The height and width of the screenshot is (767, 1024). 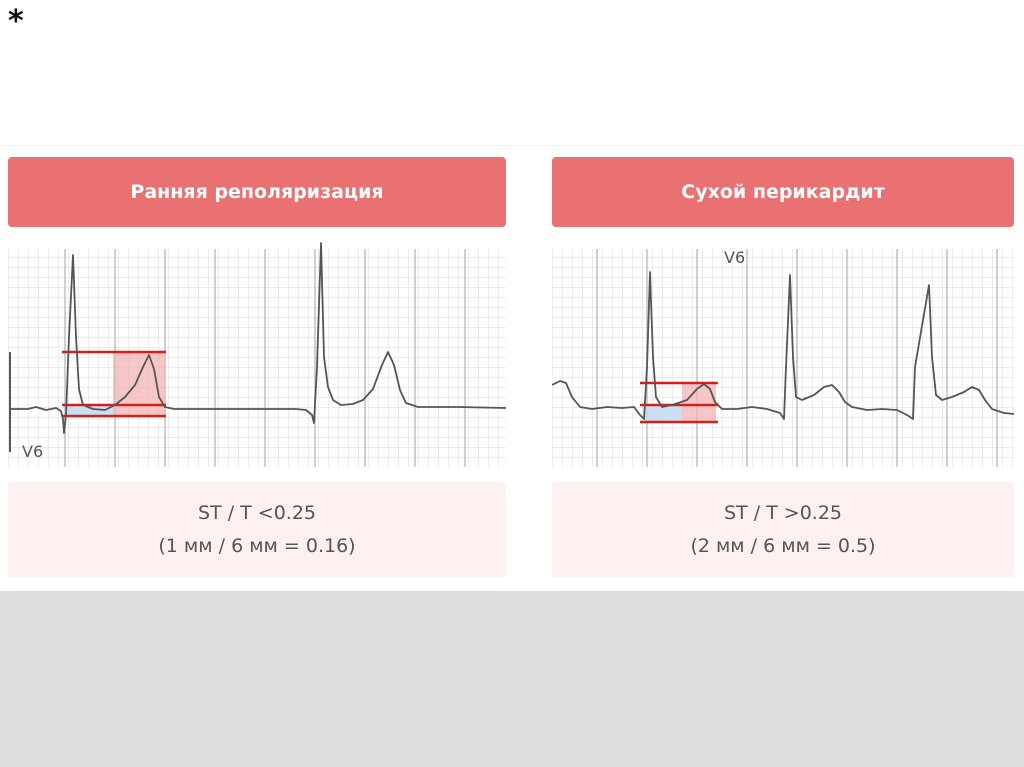 What do you see at coordinates (783, 529) in the screenshot?
I see `formula-box: ST / T >0.25 (2 мм / 6 мм = 0.5)` at bounding box center [783, 529].